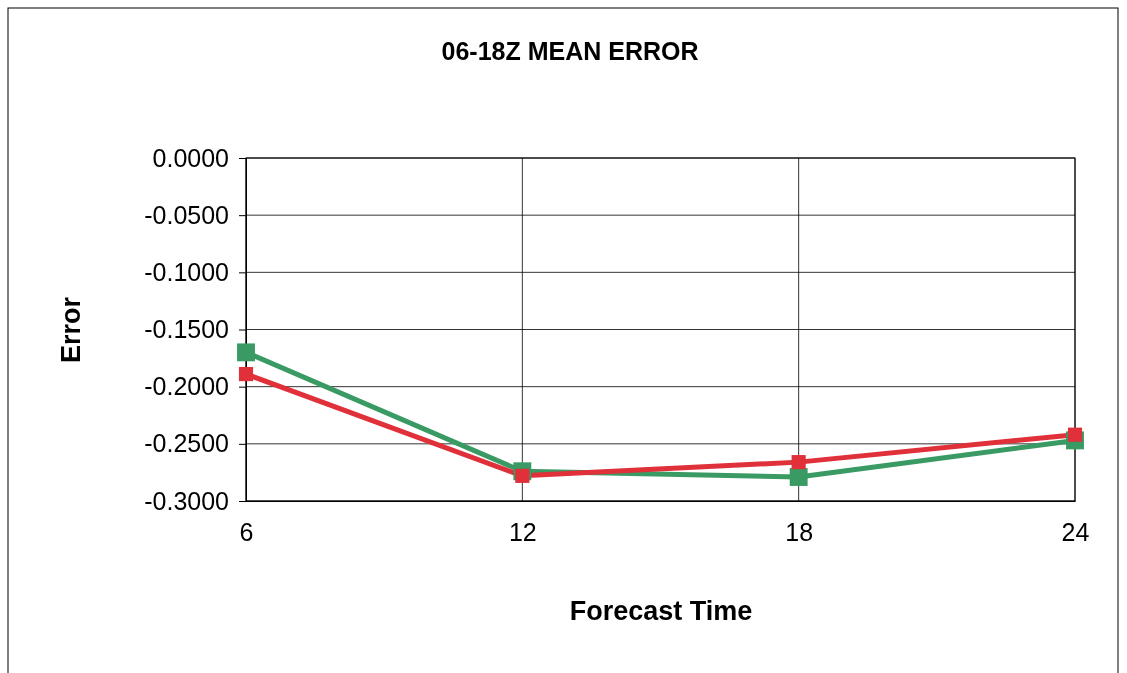 The height and width of the screenshot is (673, 1127). Describe the element at coordinates (190, 157) in the screenshot. I see `y-tick-label: 0.0000` at that location.